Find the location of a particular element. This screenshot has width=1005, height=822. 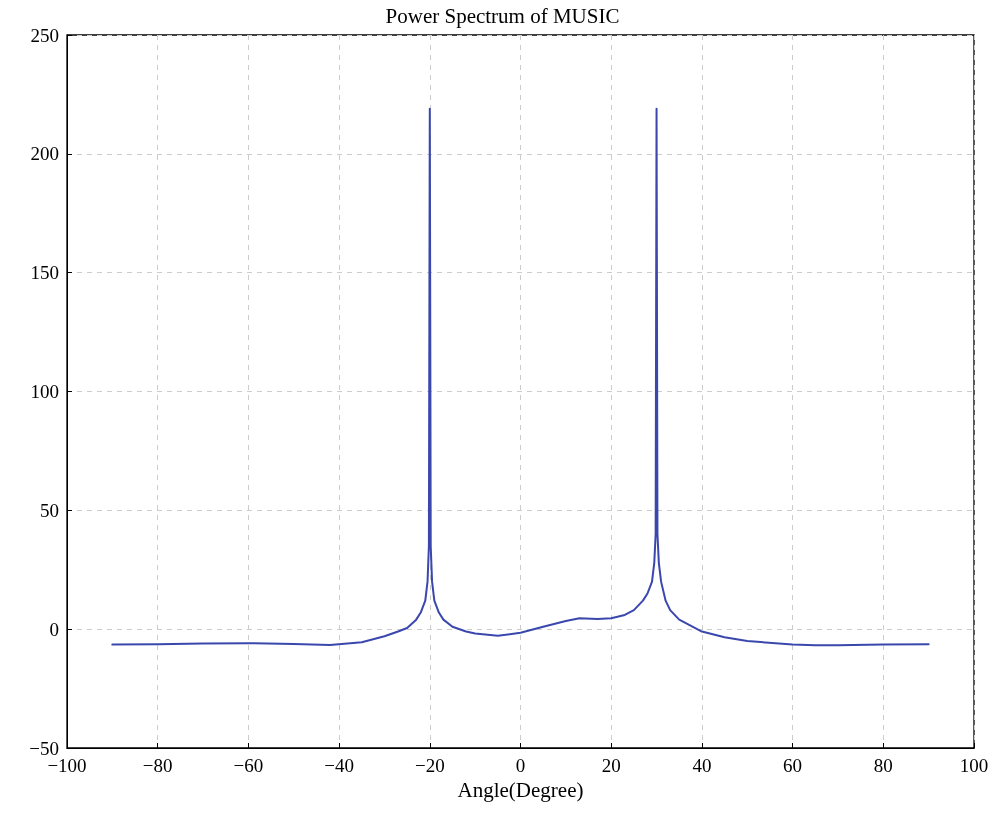

y-tick-label: 150 is located at coordinates (44, 273).